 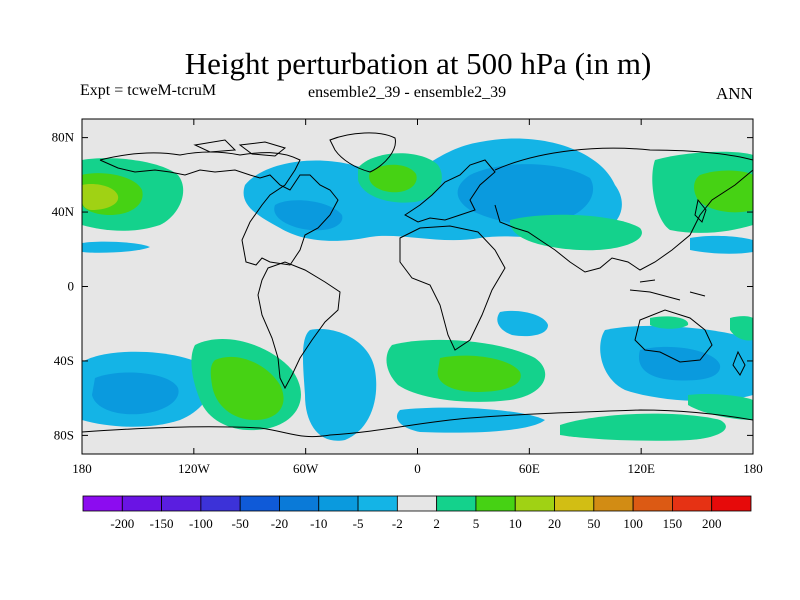 I want to click on chart-title: Height perturbation at 500 hPa (in m), so click(x=418, y=63).